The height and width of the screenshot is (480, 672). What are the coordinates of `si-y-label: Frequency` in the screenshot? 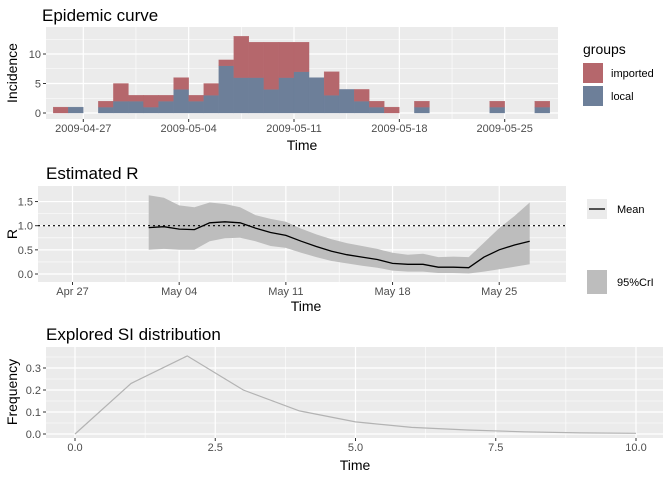 It's located at (12, 392).